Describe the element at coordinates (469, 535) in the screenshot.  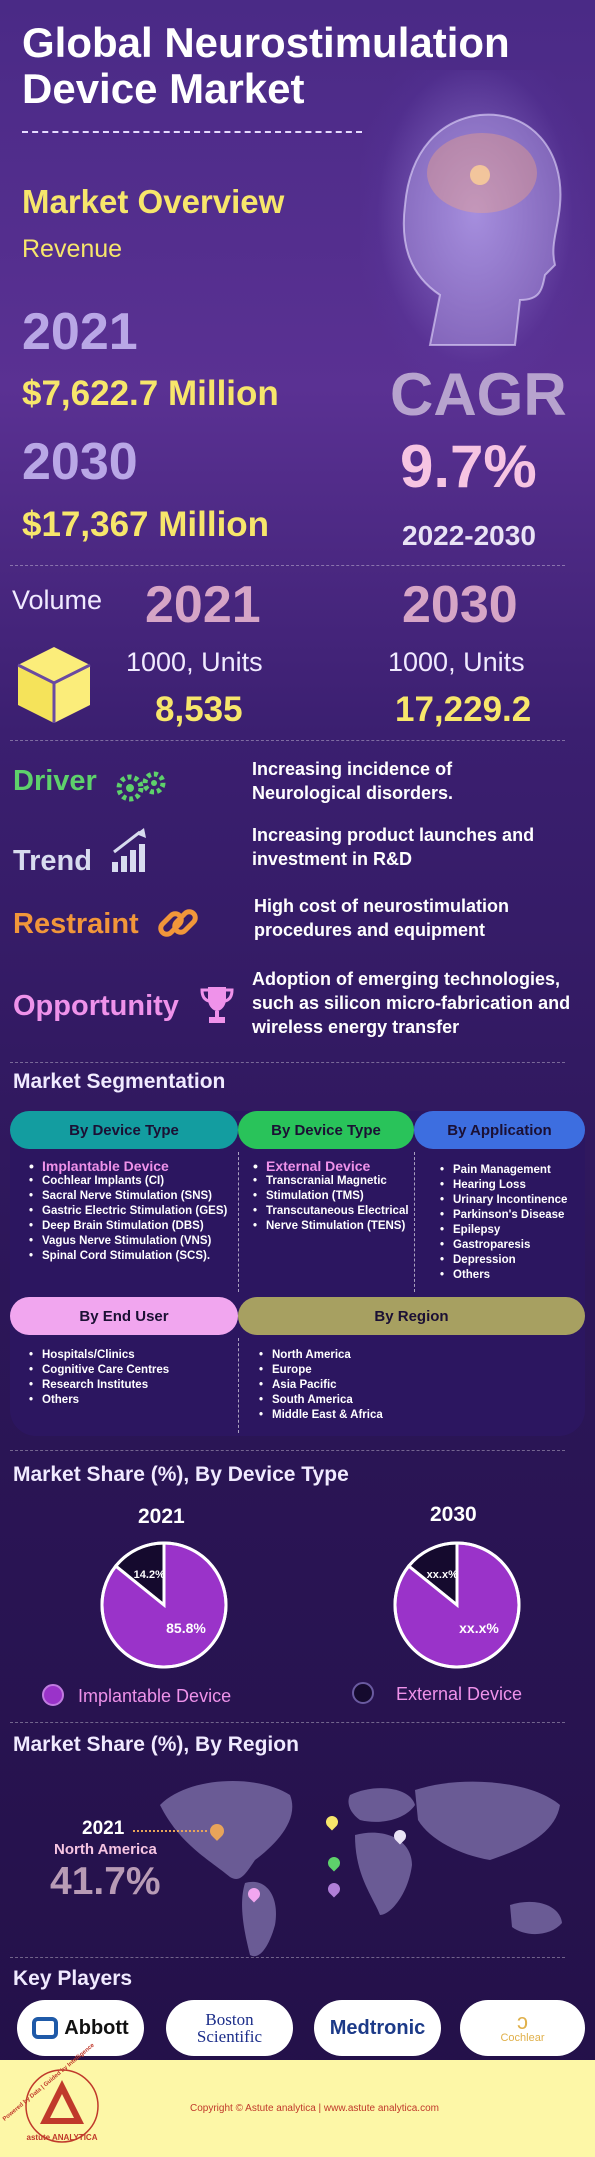
I see `cagr-period: 2022-2030` at that location.